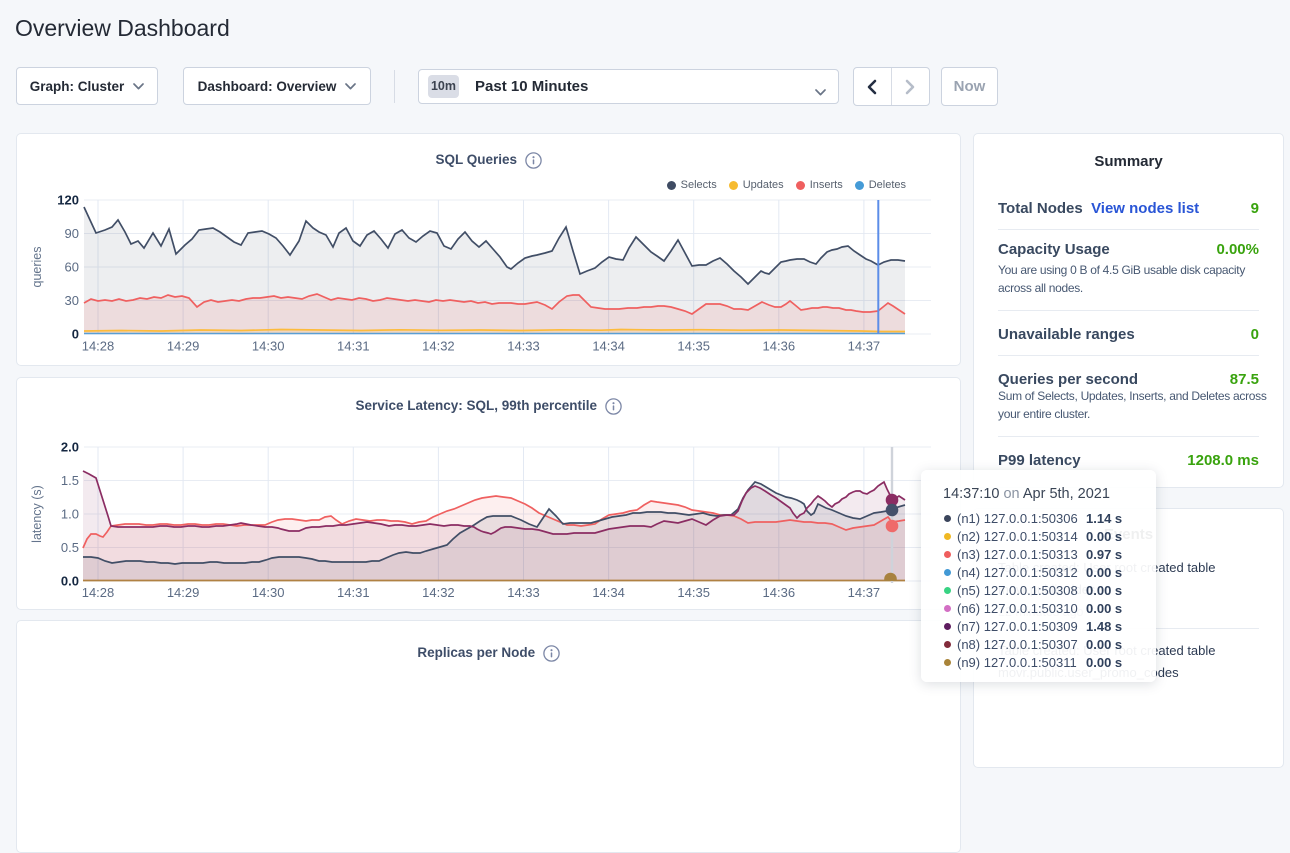 The height and width of the screenshot is (853, 1290). Describe the element at coordinates (37, 514) in the screenshot. I see `svg-text: latency (s)` at that location.